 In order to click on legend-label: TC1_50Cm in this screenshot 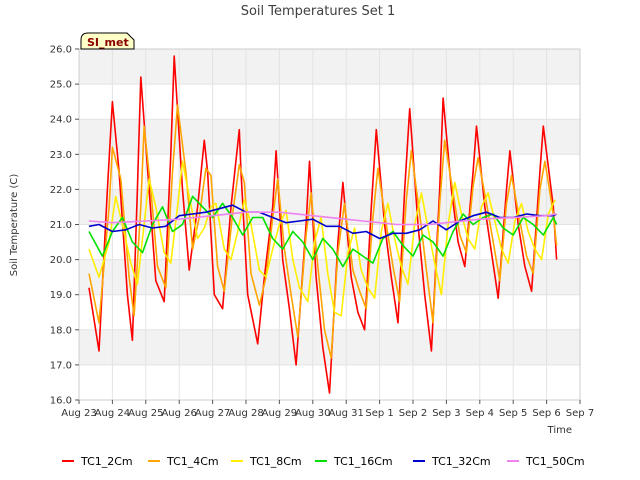, I will do `click(555, 461)`.